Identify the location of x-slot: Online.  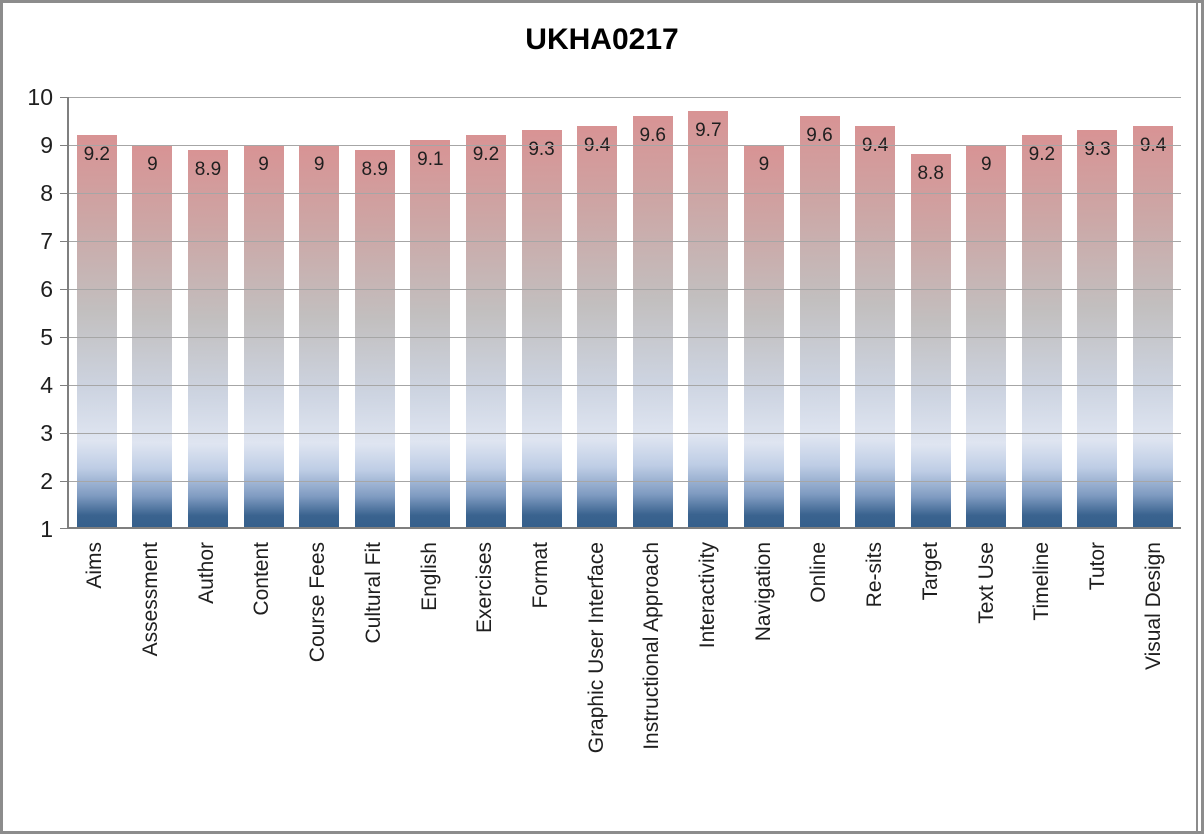
(819, 572).